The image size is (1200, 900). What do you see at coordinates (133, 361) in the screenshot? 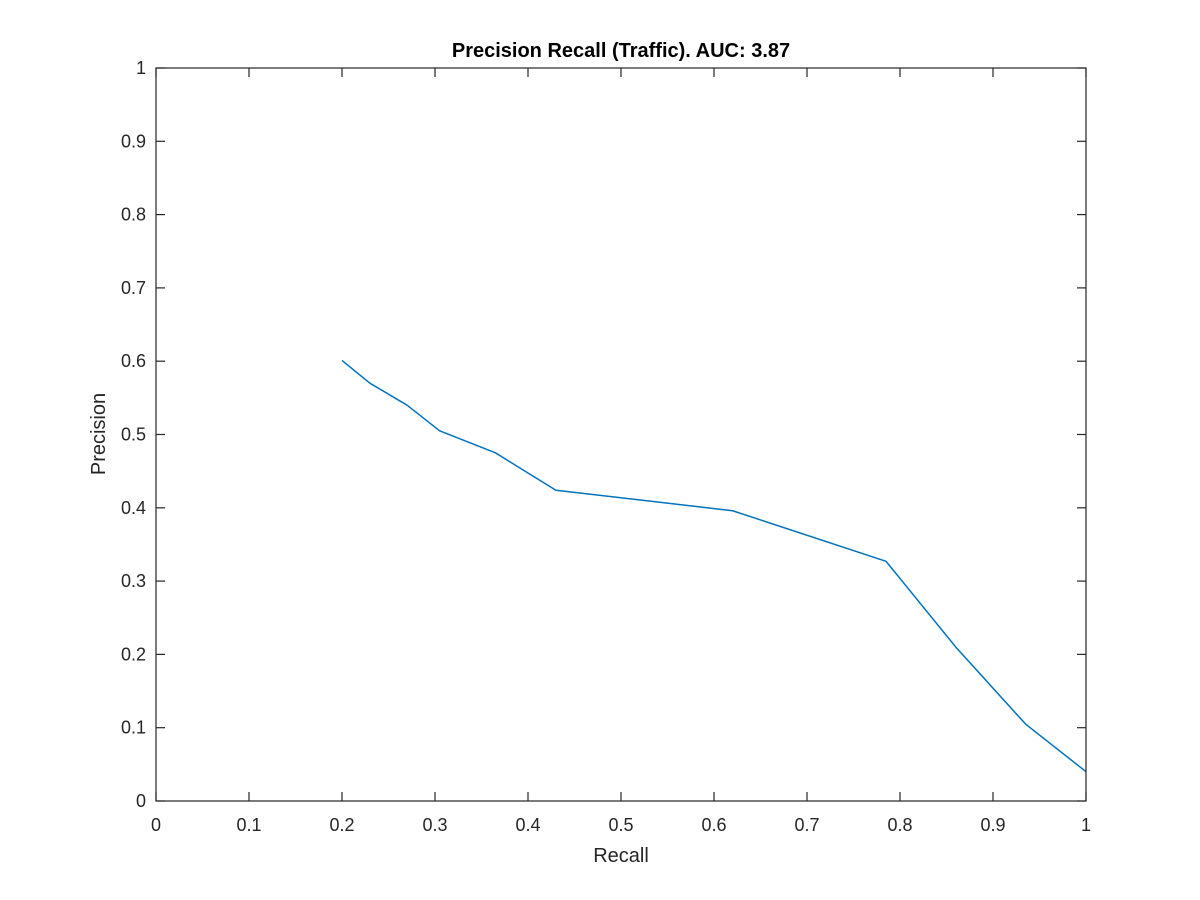
I see `y-tick-label: 0.6` at bounding box center [133, 361].